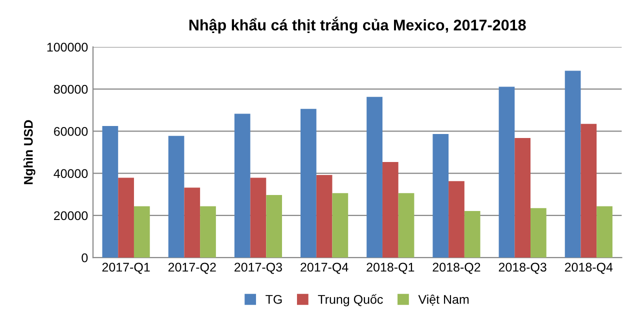  I want to click on y-axis-title: Nghìn USD, so click(30, 152).